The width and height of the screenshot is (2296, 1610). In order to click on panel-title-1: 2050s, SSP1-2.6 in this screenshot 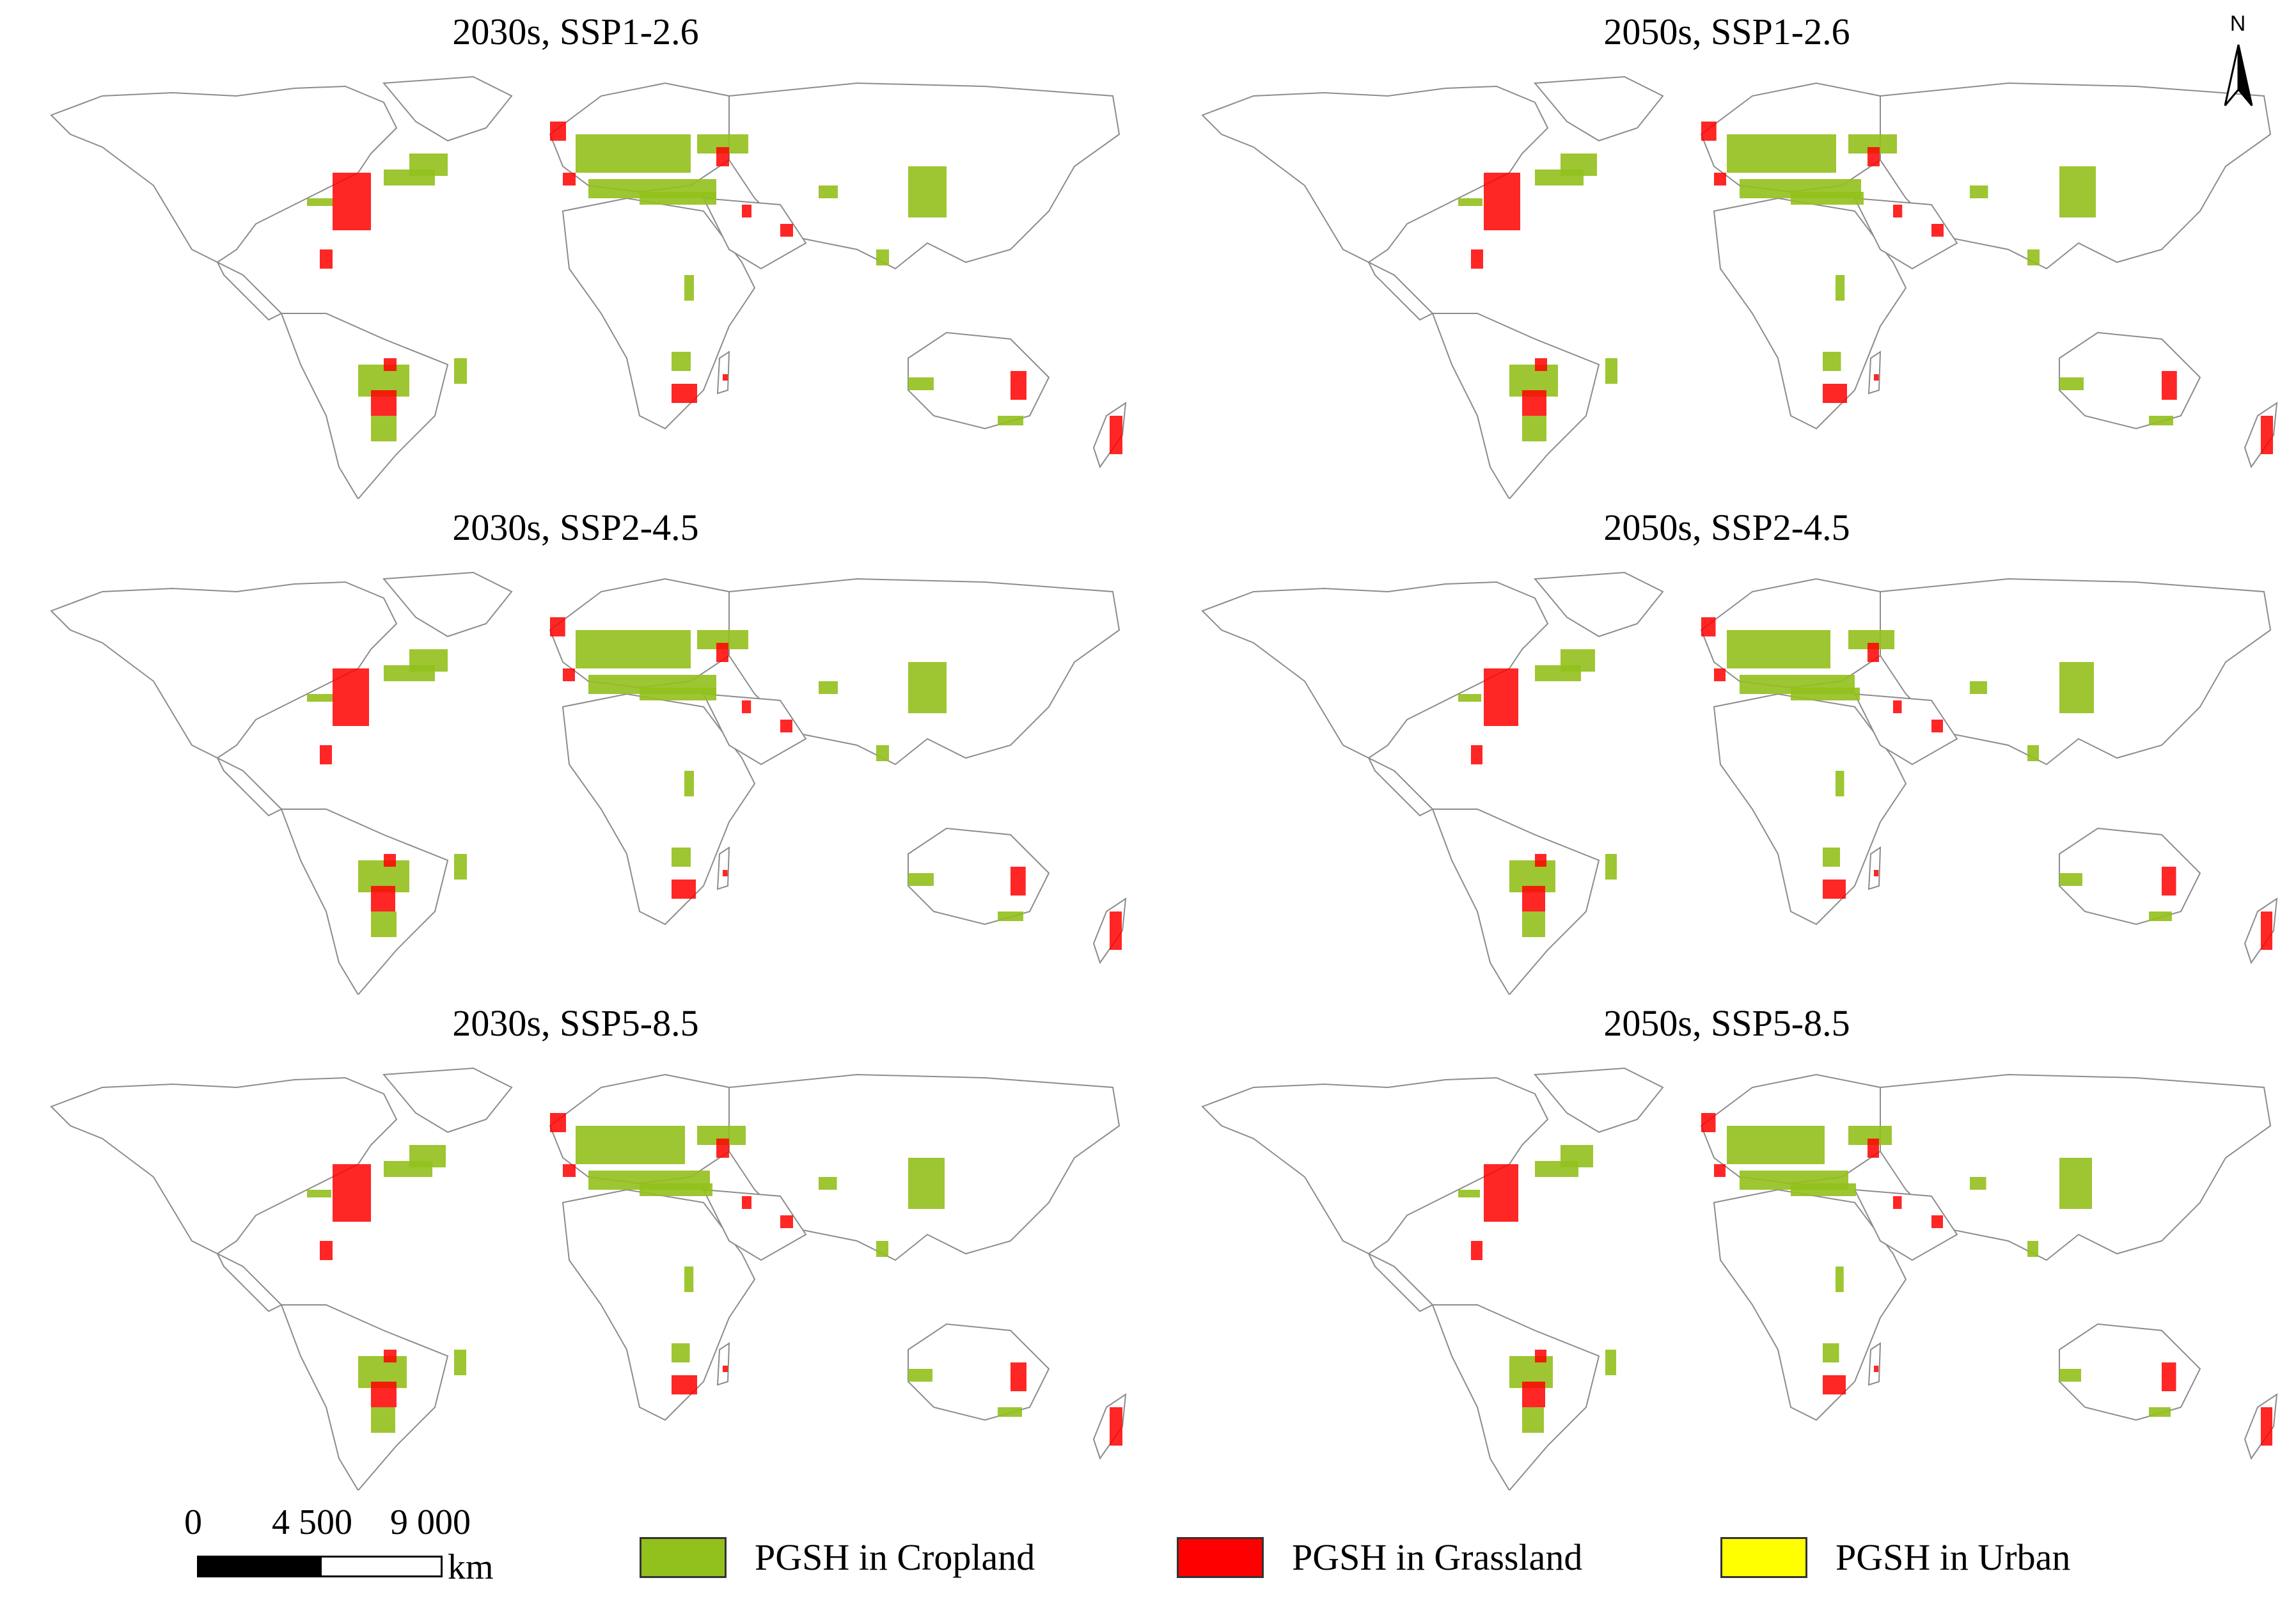, I will do `click(1726, 31)`.